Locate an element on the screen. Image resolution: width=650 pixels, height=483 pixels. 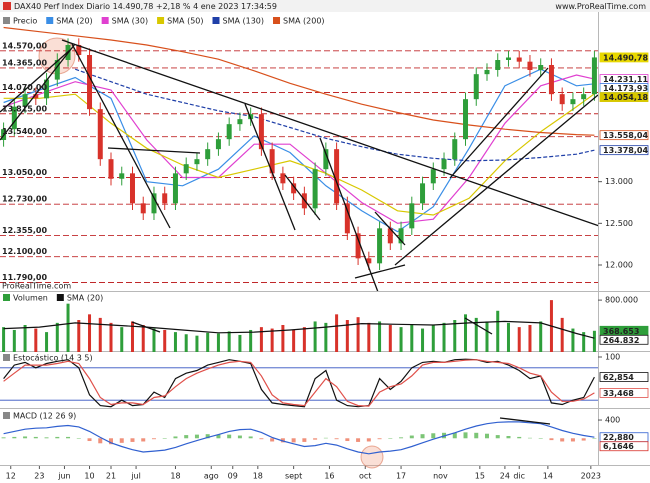
level-label: 12.355,00 is located at coordinates (24, 230).